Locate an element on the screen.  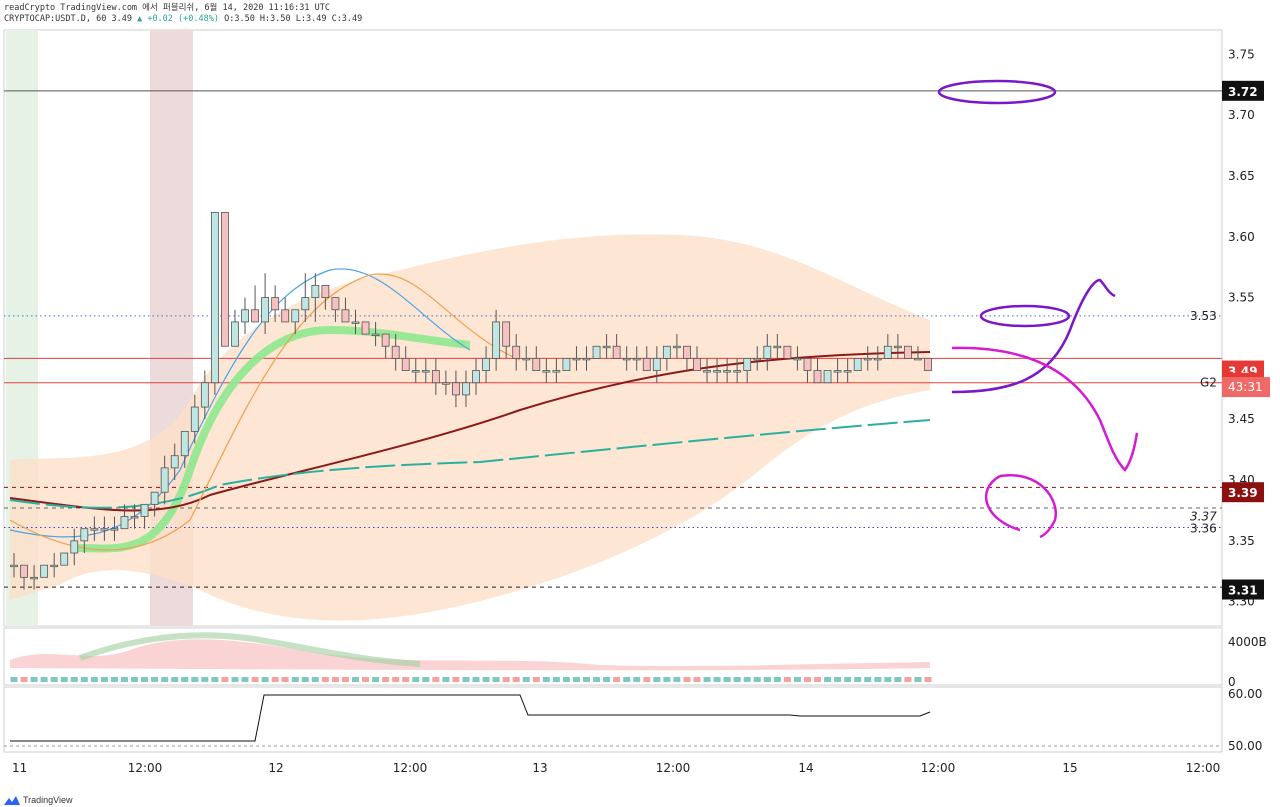
price-tick-label: 3.60 is located at coordinates (1241, 237).